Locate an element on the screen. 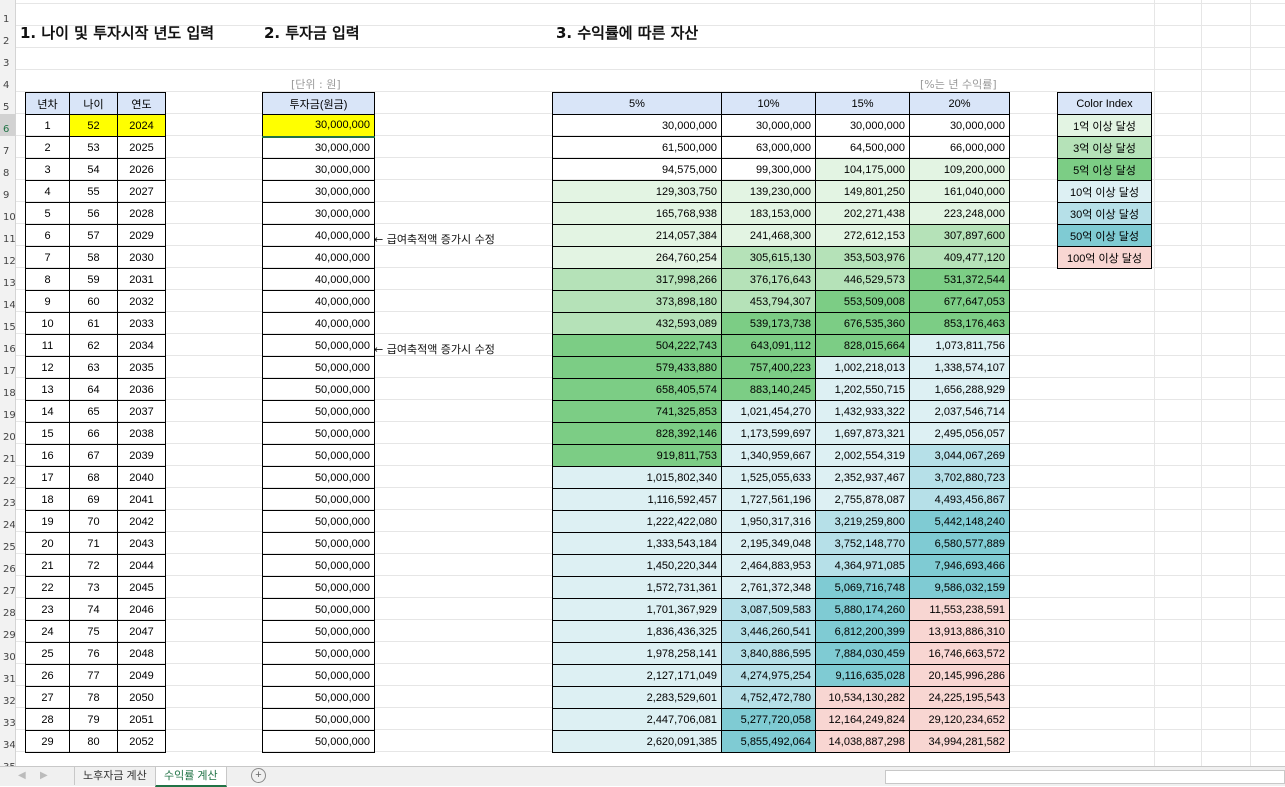 This screenshot has width=1285, height=787. asset-cell: 579,433,880 is located at coordinates (637, 367).